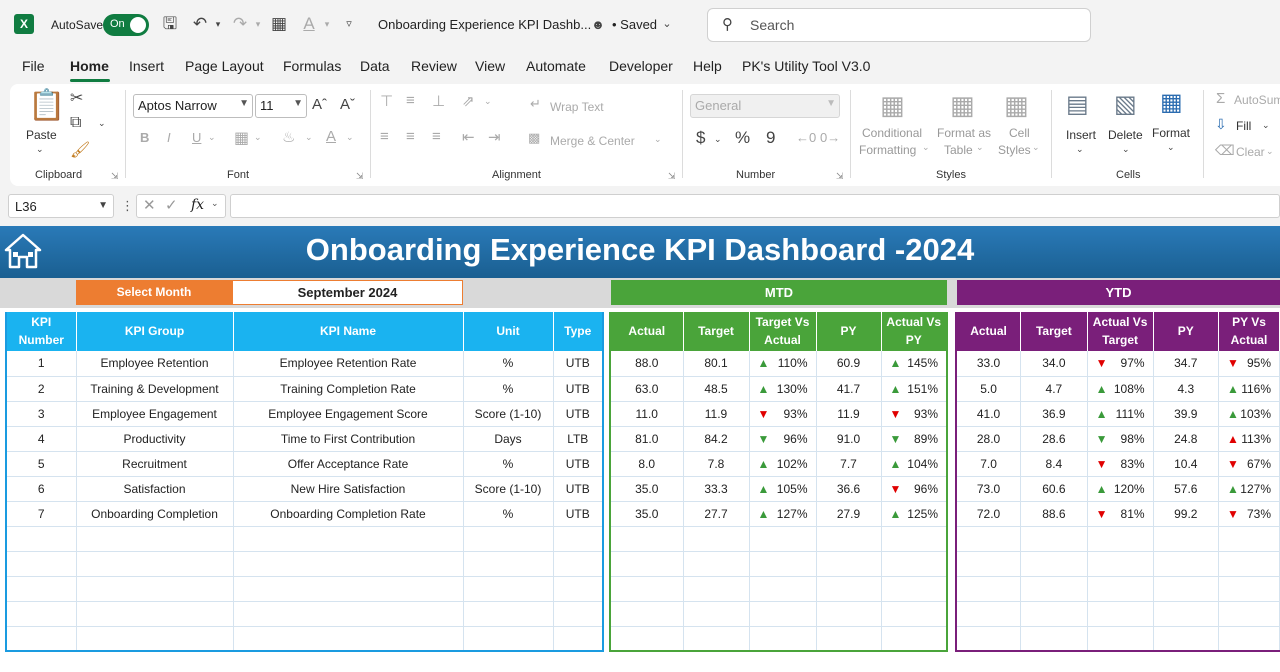 This screenshot has height=672, width=1280. I want to click on align-right-icon: ≡, so click(436, 136).